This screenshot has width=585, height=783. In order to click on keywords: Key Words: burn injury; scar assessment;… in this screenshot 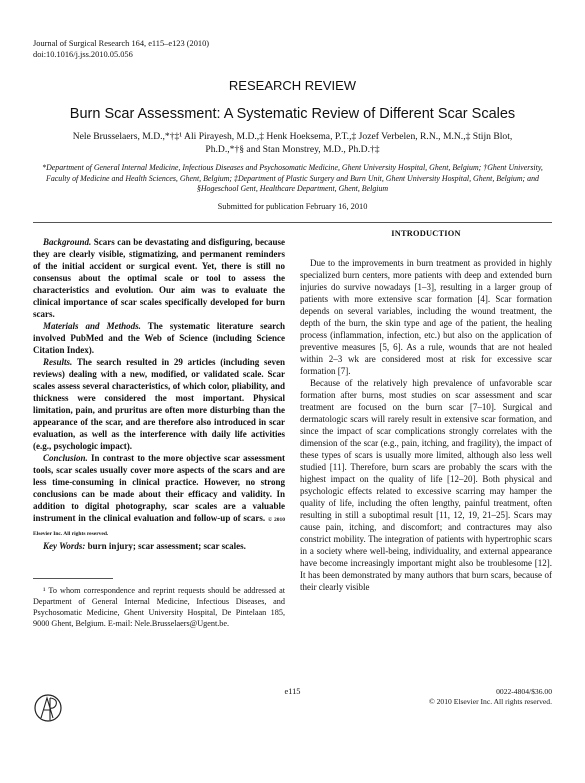, I will do `click(159, 546)`.